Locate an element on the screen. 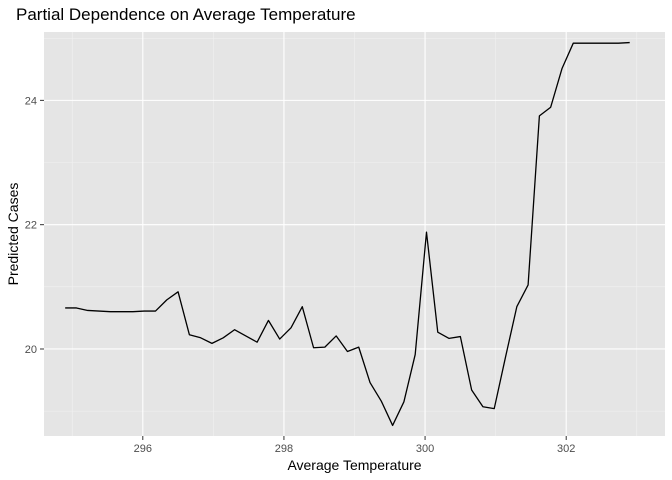 The image size is (672, 480). x-tick-label: 296 is located at coordinates (143, 449).